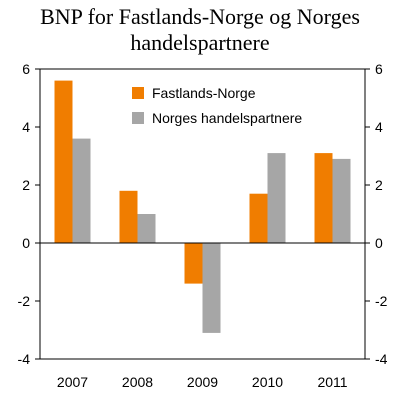 This screenshot has width=400, height=403. What do you see at coordinates (193, 263) in the screenshot?
I see `bar-fastlands-norge-2009` at bounding box center [193, 263].